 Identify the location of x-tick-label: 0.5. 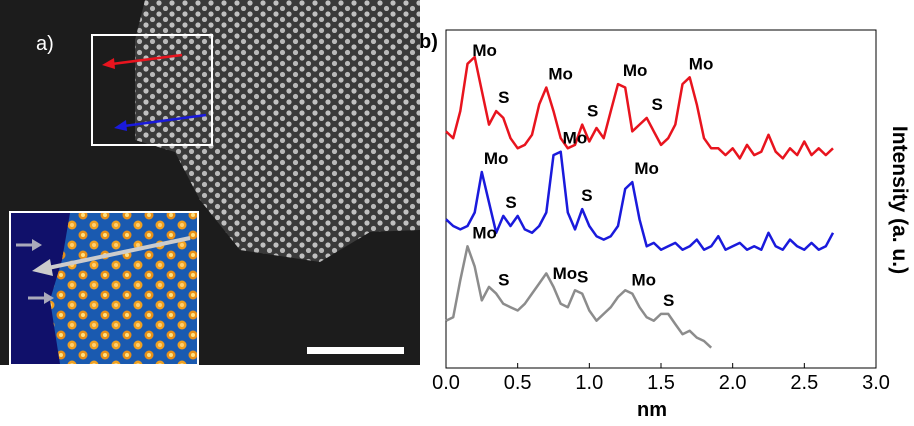
(518, 383).